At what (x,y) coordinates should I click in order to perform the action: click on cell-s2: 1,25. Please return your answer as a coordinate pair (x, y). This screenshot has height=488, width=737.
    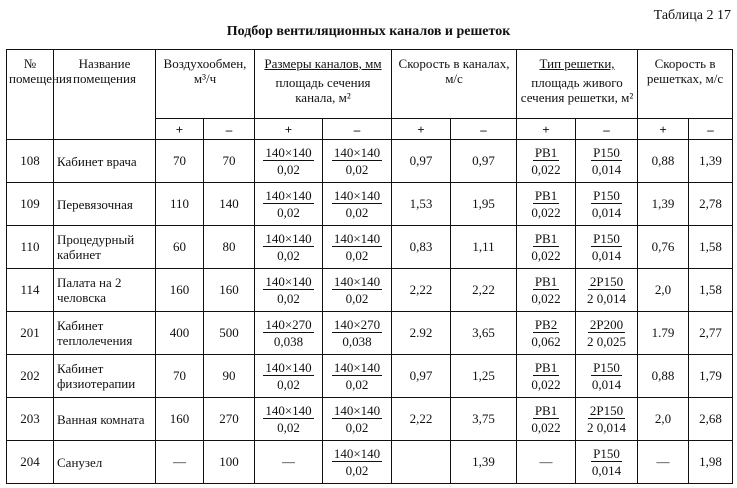
    Looking at the image, I should click on (483, 376).